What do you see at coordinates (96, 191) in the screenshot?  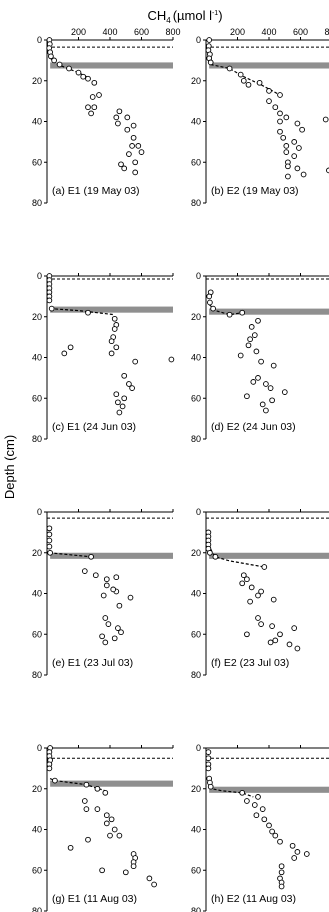 I see `panel-label: (a) E1 (19 May 03)` at bounding box center [96, 191].